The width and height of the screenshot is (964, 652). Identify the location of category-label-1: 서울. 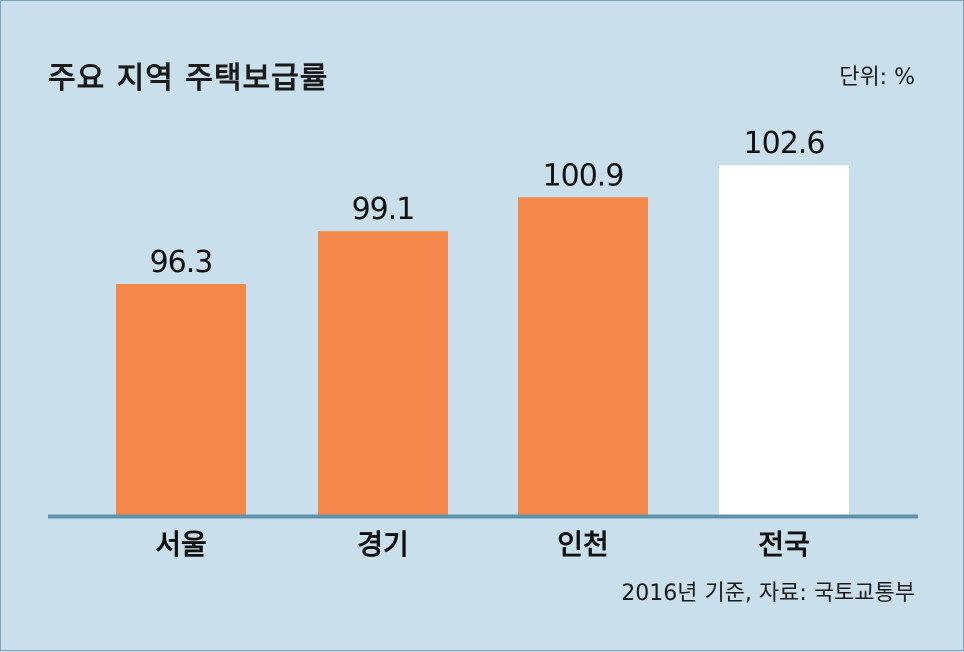
(181, 544).